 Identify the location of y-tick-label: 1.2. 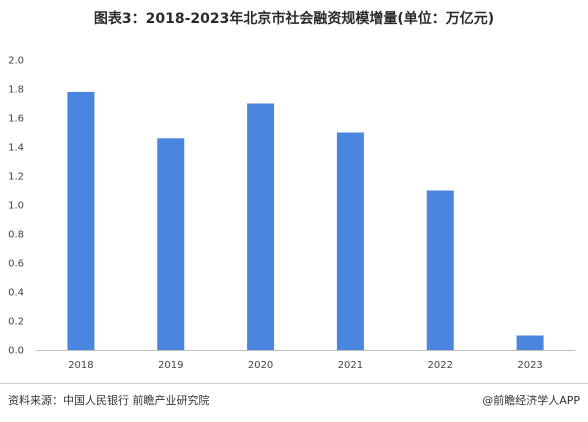
(16, 177).